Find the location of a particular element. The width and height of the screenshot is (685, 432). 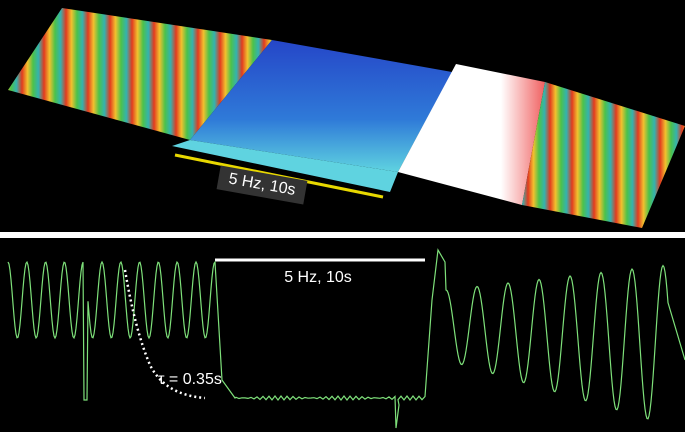

tau-label: τ = 0.35s is located at coordinates (190, 379).